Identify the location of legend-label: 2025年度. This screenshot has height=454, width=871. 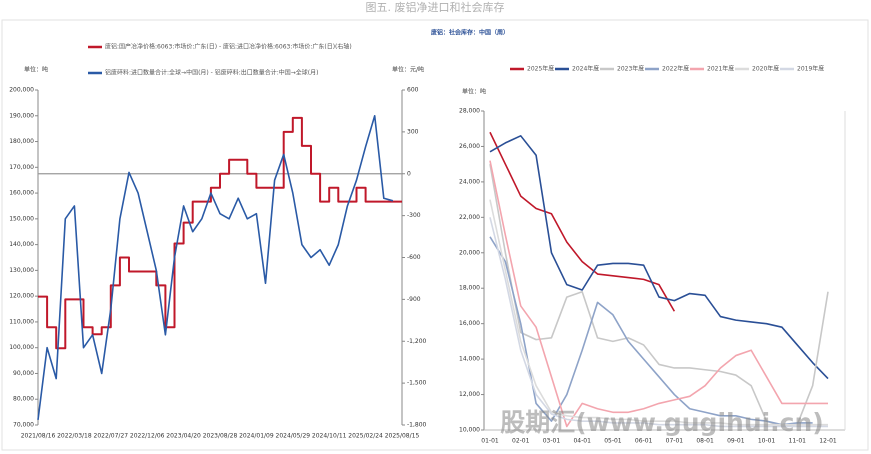
(540, 69).